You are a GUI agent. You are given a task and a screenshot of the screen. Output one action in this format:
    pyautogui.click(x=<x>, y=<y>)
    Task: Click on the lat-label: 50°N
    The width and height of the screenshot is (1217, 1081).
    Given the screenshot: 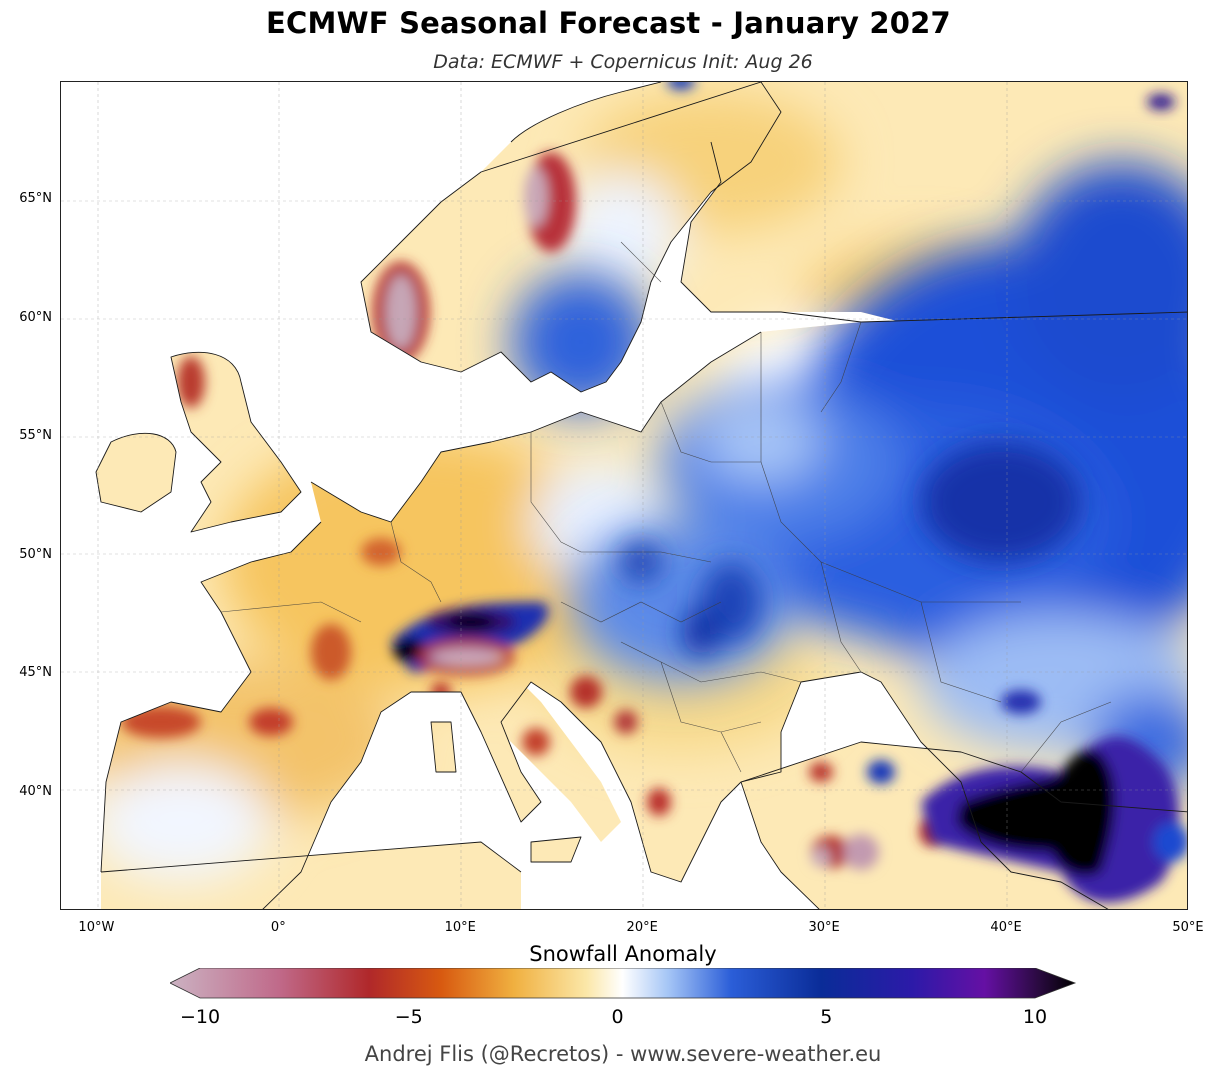 What is the action you would take?
    pyautogui.click(x=35, y=554)
    